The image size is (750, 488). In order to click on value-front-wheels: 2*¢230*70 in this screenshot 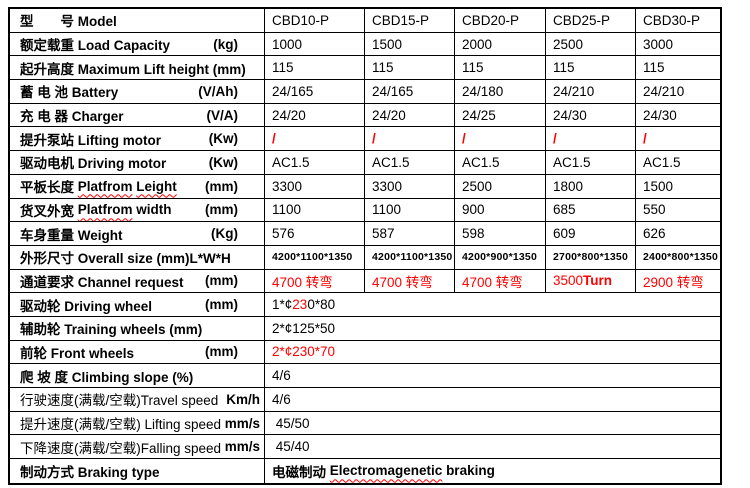, I will do `click(492, 352)`.